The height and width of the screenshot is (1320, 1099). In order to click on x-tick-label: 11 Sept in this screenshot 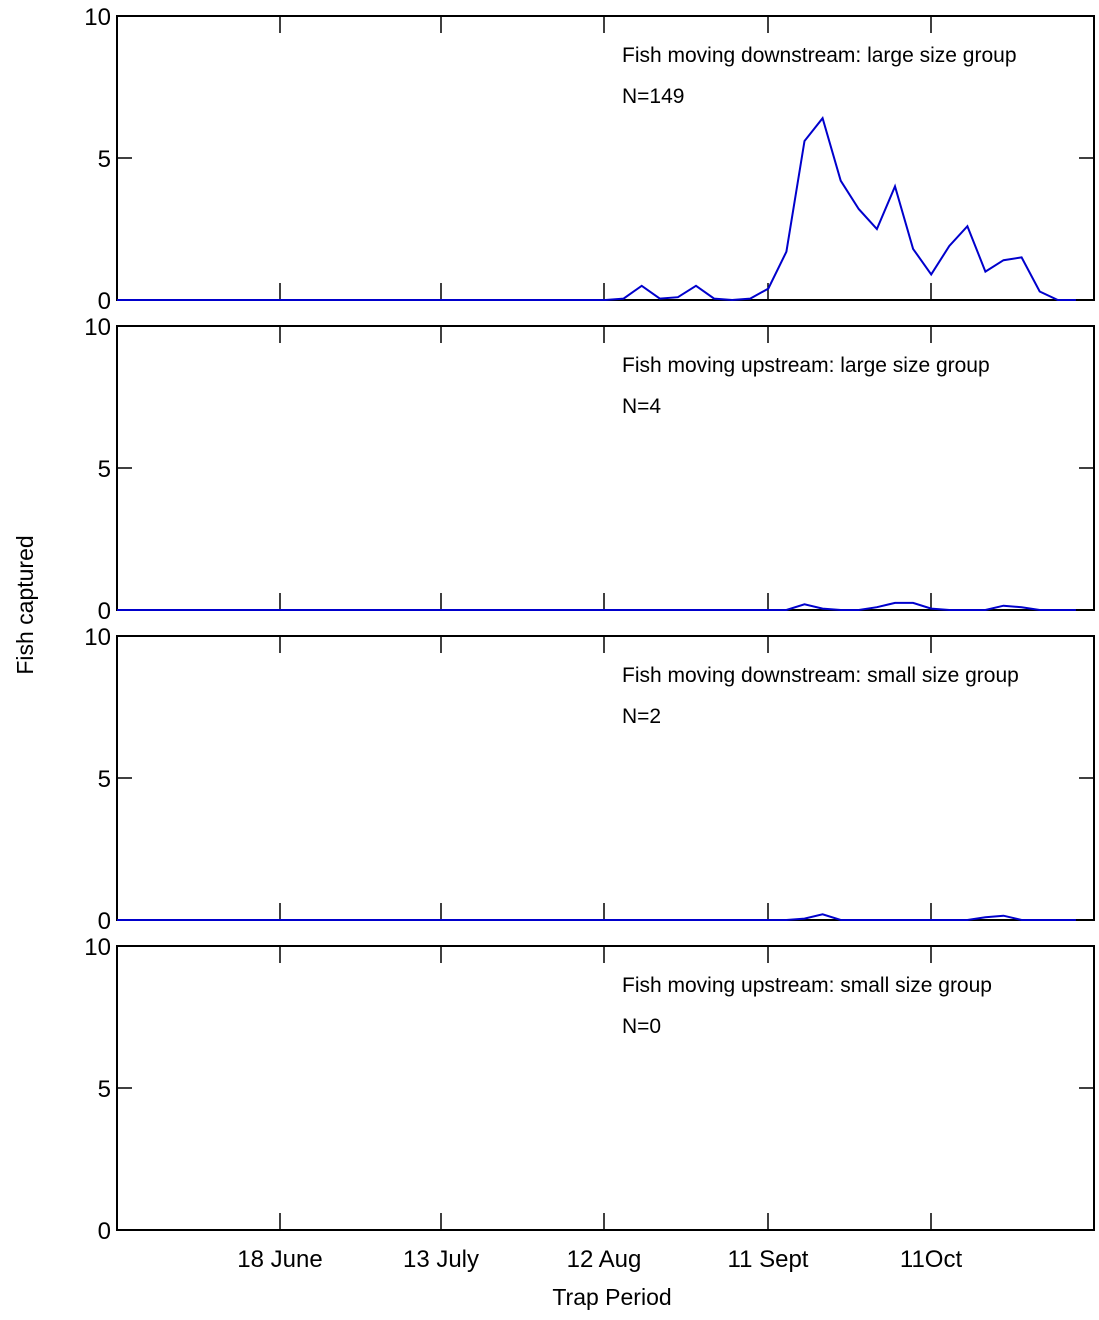, I will do `click(768, 1259)`.